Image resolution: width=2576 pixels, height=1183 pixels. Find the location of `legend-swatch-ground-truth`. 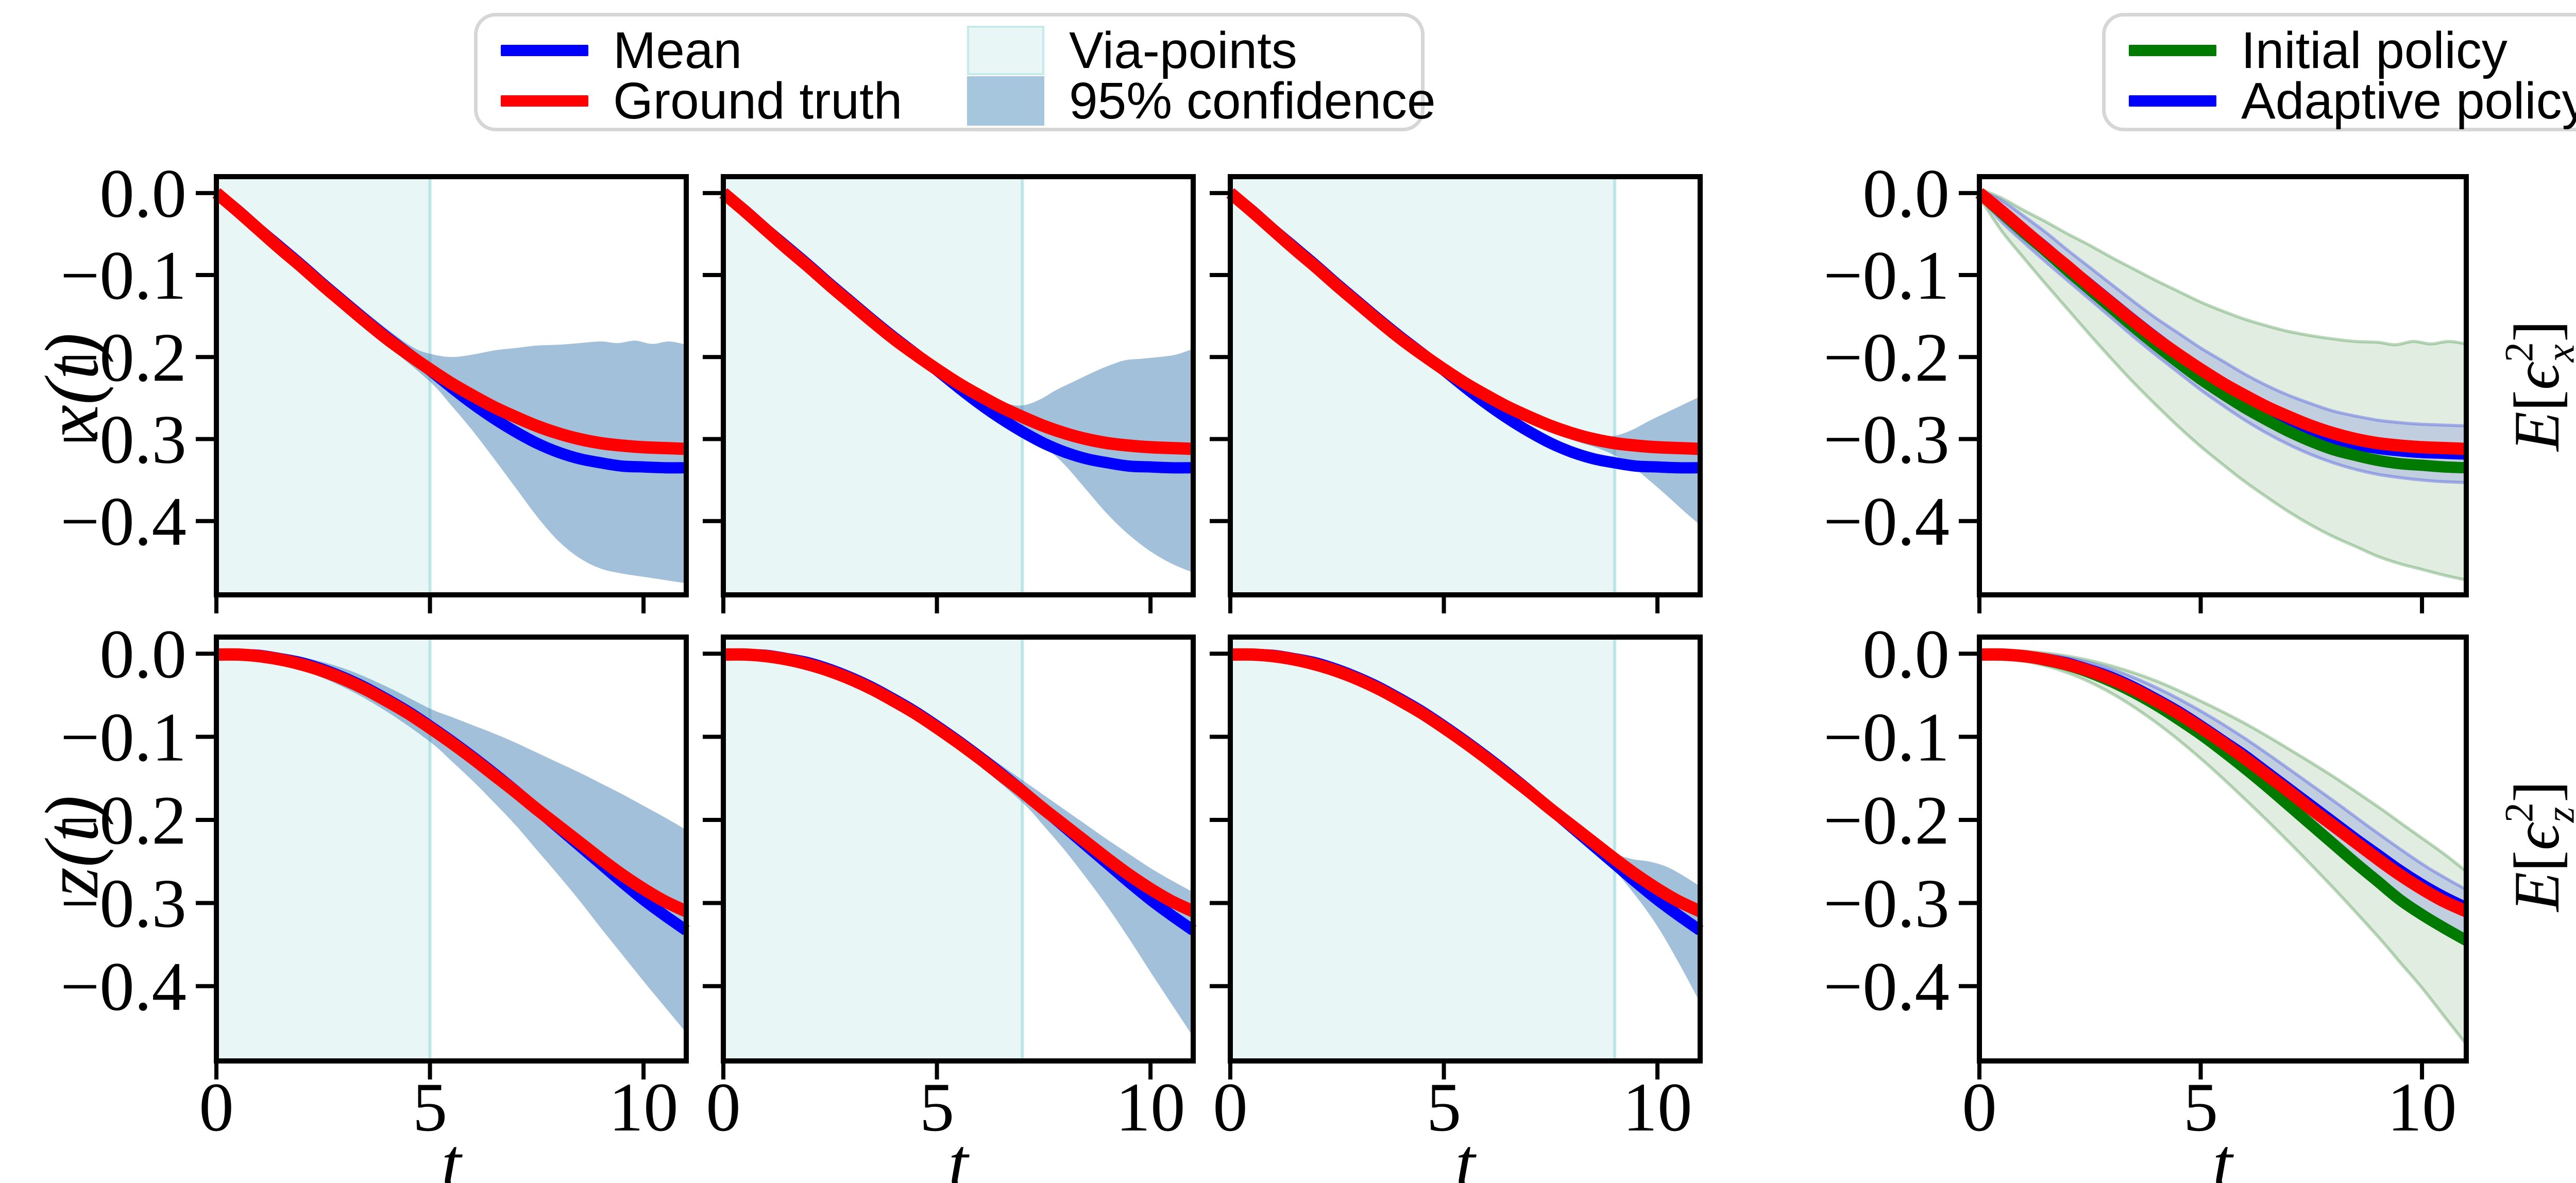

legend-swatch-ground-truth is located at coordinates (544, 101).